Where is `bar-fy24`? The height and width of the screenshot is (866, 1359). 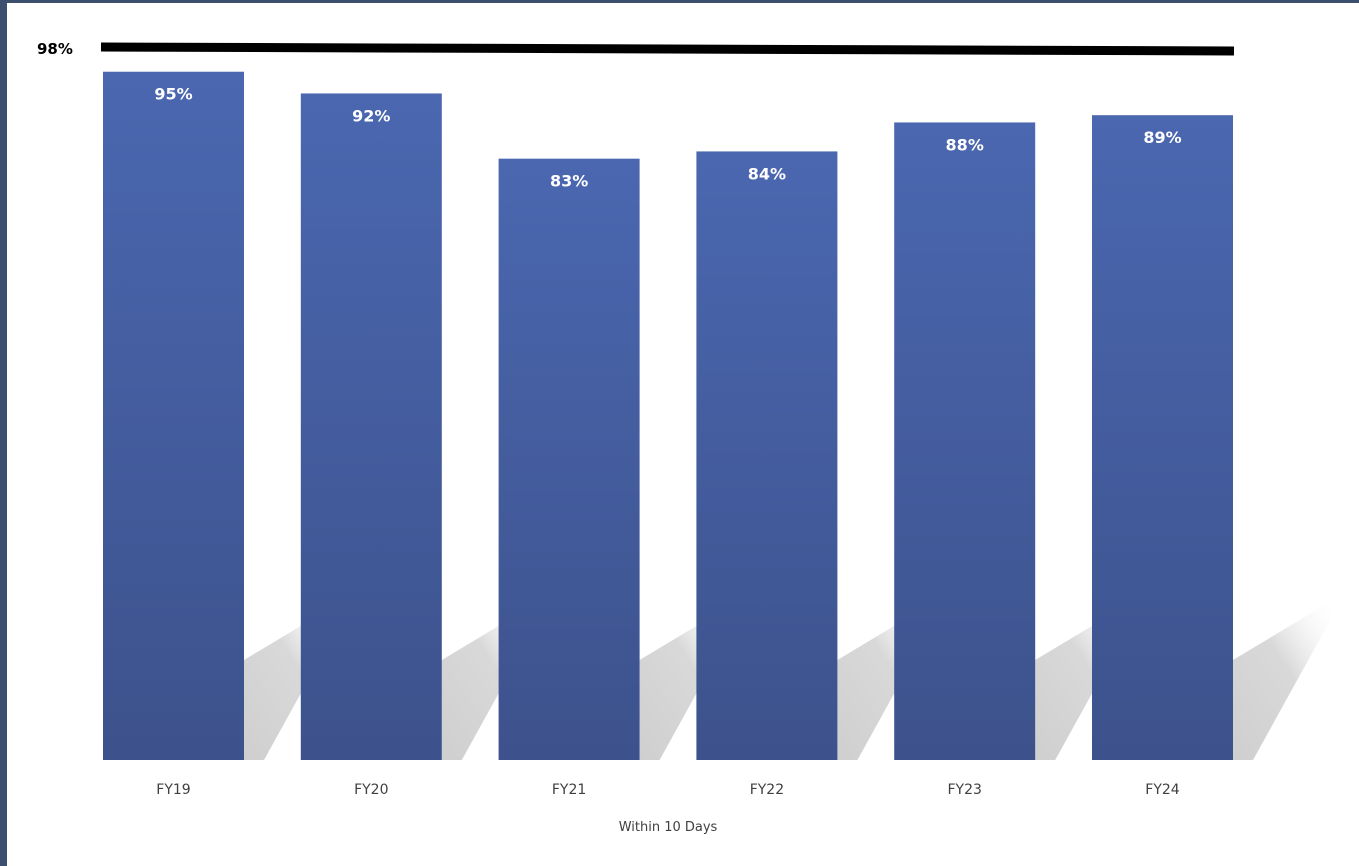
bar-fy24 is located at coordinates (1162, 437).